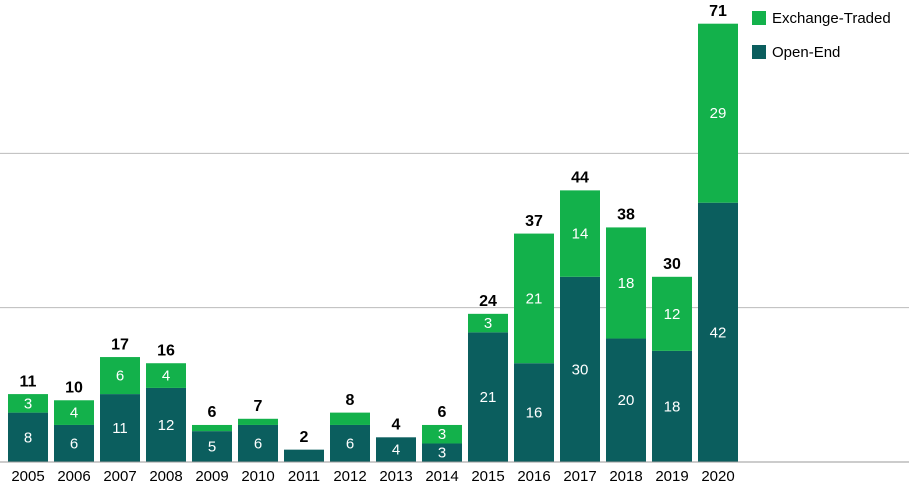 Image resolution: width=909 pixels, height=489 pixels. I want to click on segment-label: 30, so click(580, 369).